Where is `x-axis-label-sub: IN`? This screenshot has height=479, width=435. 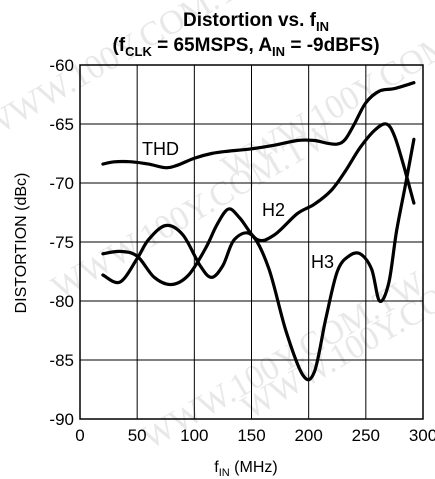 x-axis-label-sub: IN is located at coordinates (224, 473).